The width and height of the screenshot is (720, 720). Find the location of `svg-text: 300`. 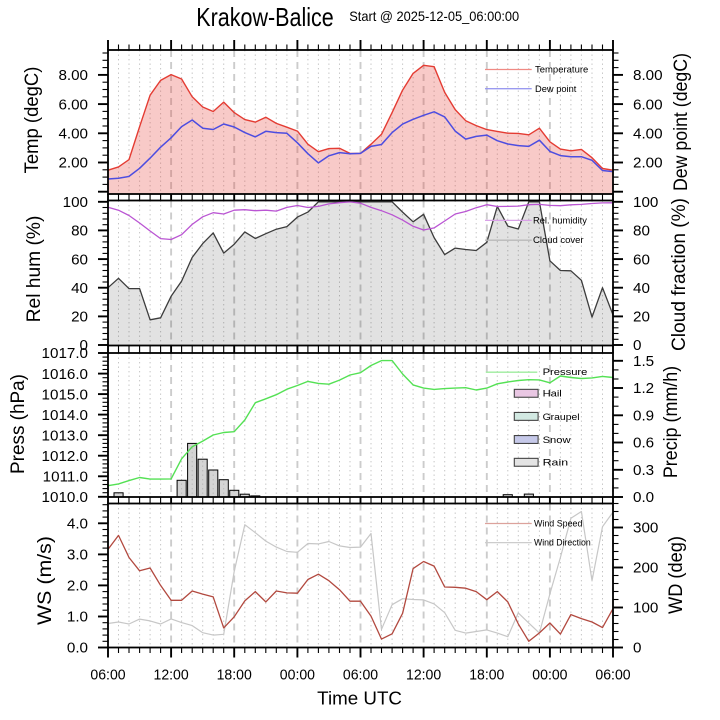

svg-text: 300 is located at coordinates (645, 528).